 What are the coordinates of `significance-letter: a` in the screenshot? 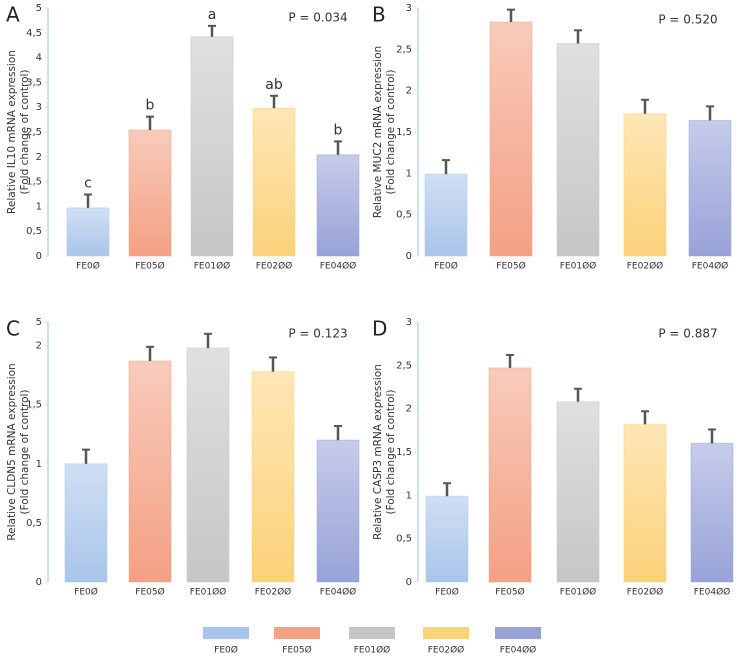 It's located at (212, 15).